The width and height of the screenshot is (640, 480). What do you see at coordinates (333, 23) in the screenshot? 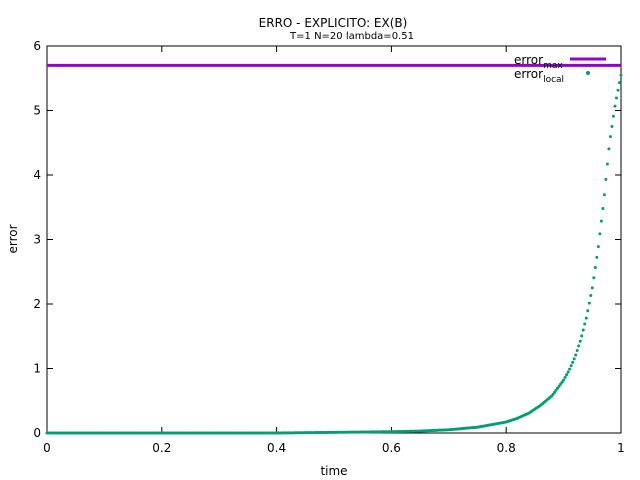
I see `chart-title: ERRO - EXPLICITO: EX(B)` at bounding box center [333, 23].